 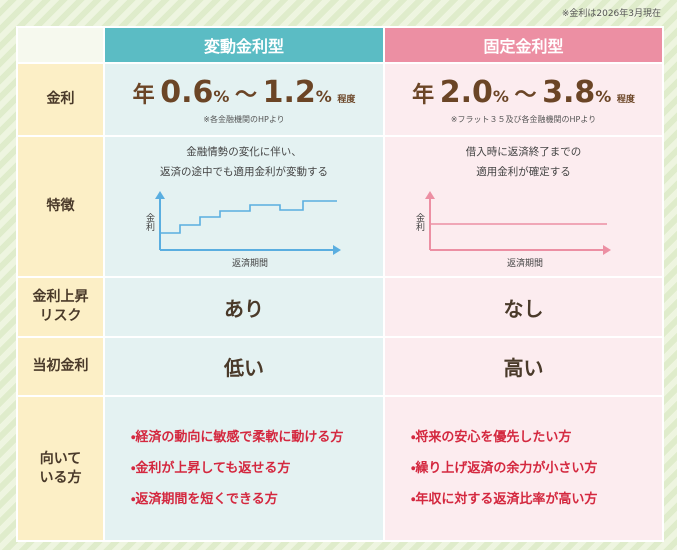 I want to click on rate-high: 3.8, so click(x=569, y=92).